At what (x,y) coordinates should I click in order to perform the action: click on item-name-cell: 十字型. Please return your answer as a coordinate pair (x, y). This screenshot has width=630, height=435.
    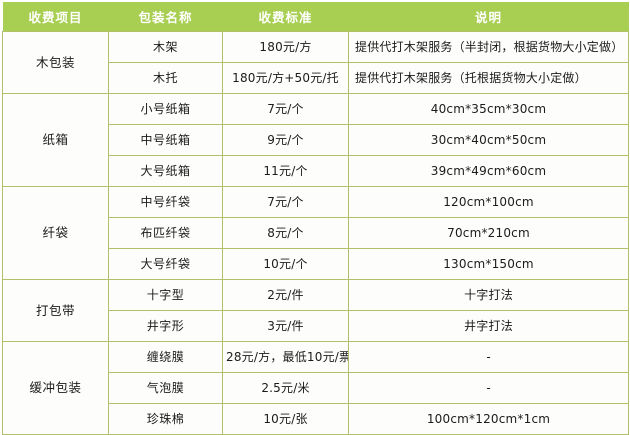
    Looking at the image, I should click on (165, 295).